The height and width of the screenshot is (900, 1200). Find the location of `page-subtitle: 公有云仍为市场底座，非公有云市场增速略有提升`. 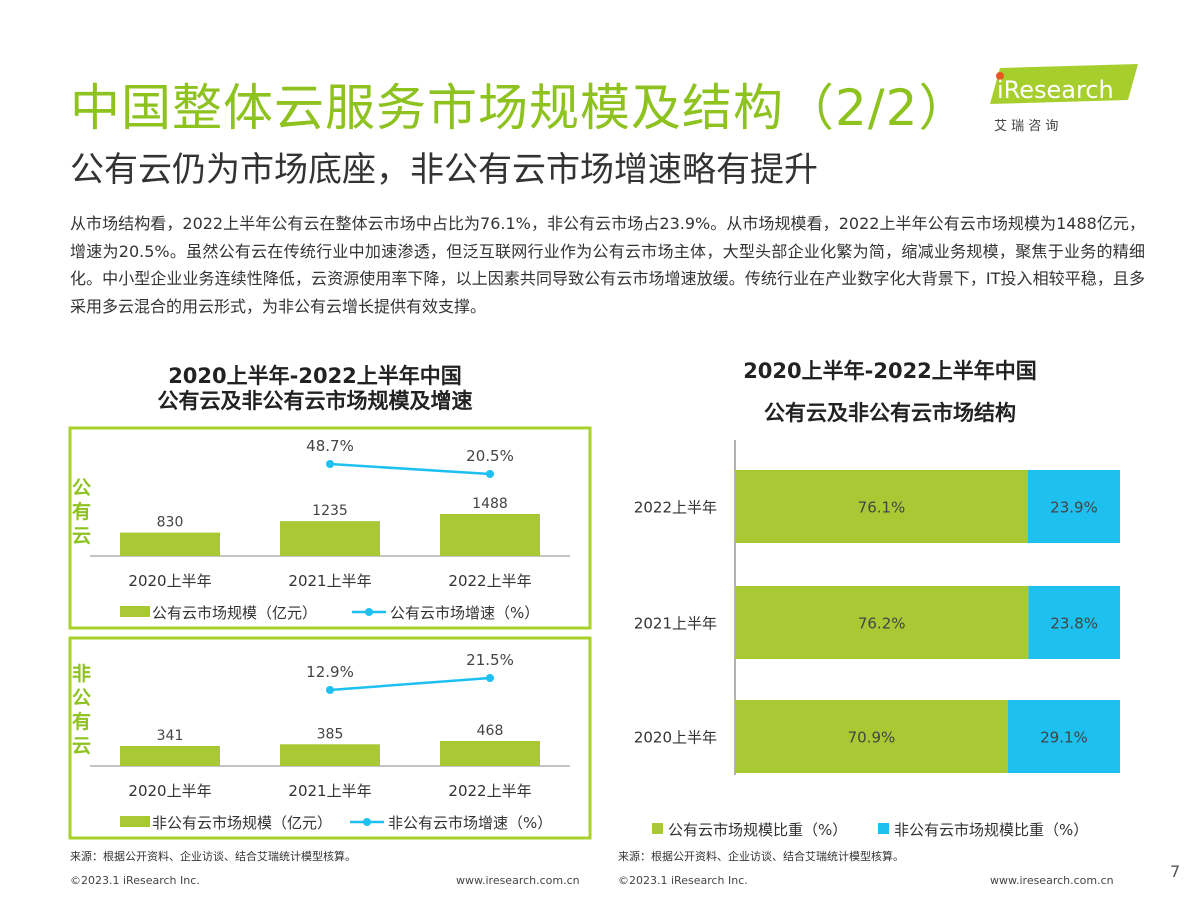

page-subtitle: 公有云仍为市场底座，非公有云市场增速略有提升 is located at coordinates (444, 170).